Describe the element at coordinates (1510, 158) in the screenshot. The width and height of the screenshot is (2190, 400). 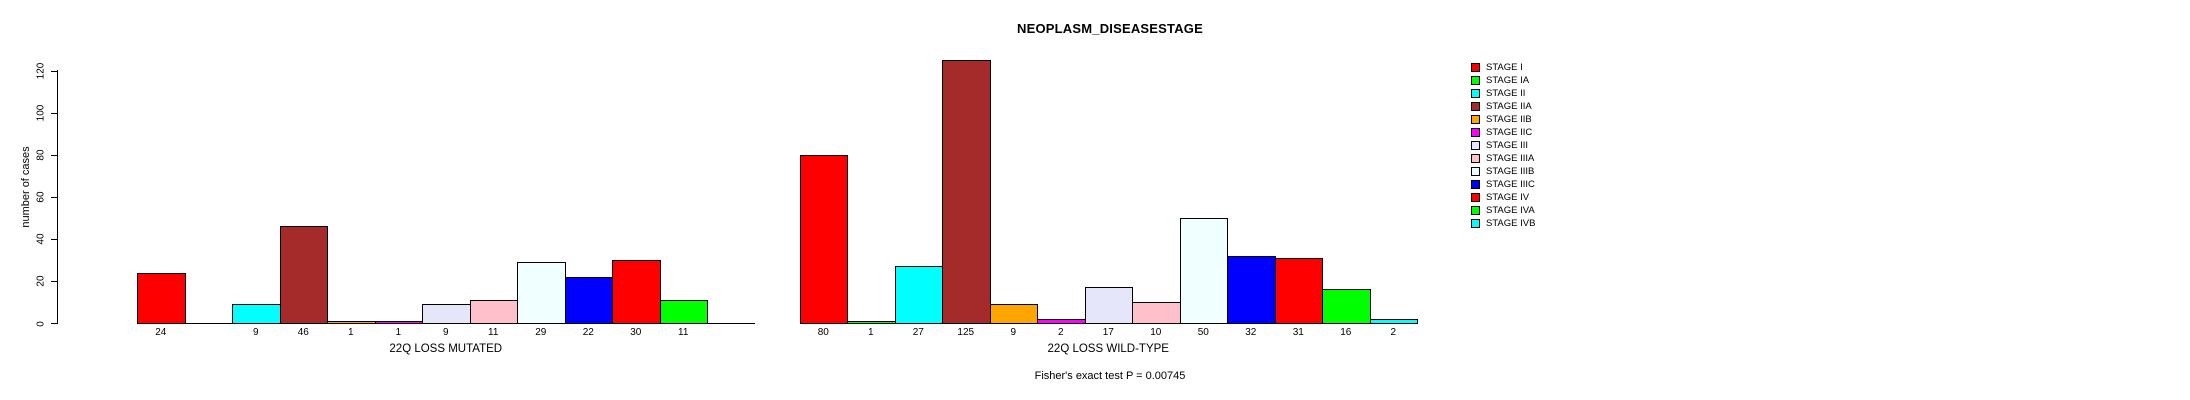
I see `legend-item-label: STAGE IIIA` at that location.